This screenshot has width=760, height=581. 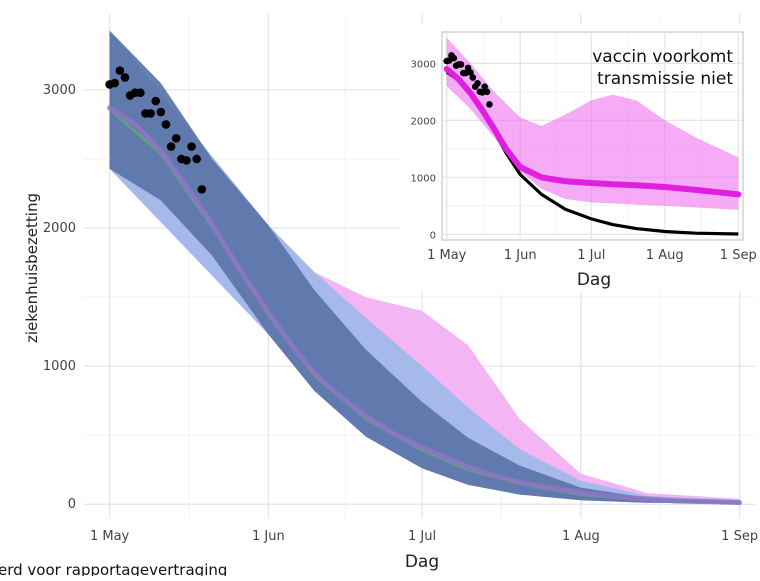 What do you see at coordinates (32, 268) in the screenshot?
I see `main-y-axis-label: ziekenhuisbezetting` at bounding box center [32, 268].